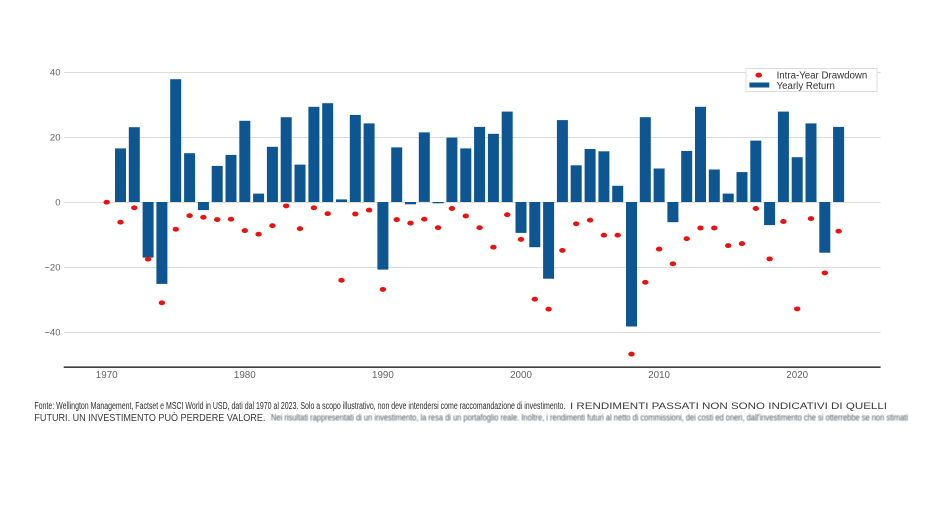  What do you see at coordinates (57, 202) in the screenshot?
I see `svg-text: 0` at bounding box center [57, 202].